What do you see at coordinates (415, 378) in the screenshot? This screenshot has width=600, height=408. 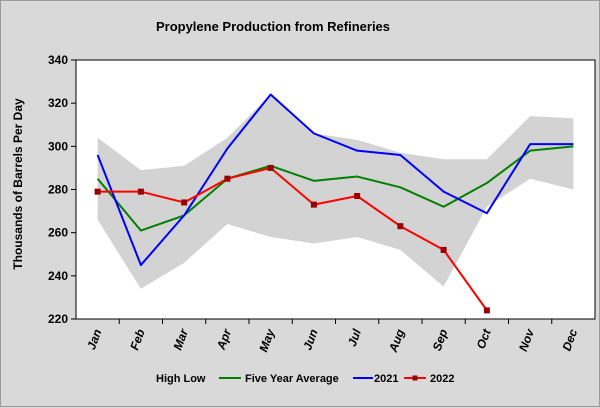 I see `legend-marker-2022` at bounding box center [415, 378].